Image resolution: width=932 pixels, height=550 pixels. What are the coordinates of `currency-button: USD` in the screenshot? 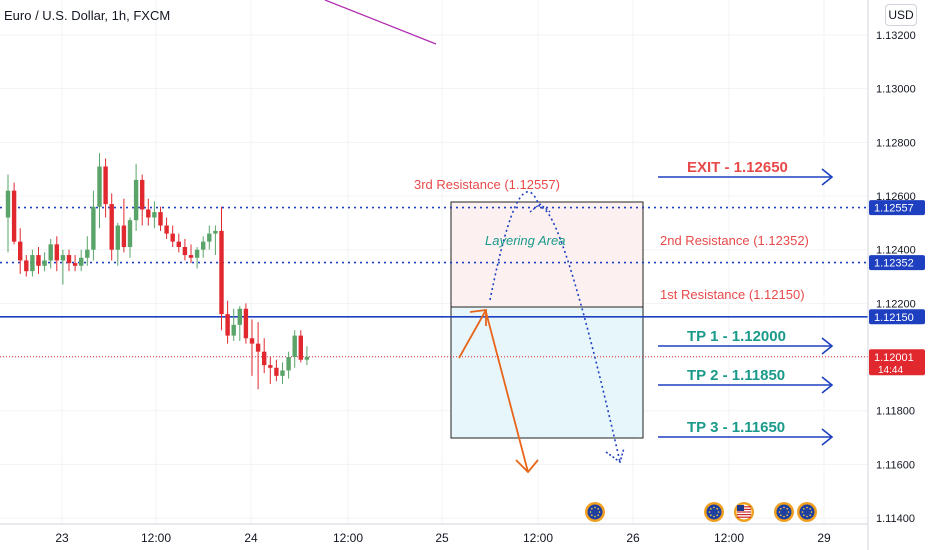 It's located at (901, 15).